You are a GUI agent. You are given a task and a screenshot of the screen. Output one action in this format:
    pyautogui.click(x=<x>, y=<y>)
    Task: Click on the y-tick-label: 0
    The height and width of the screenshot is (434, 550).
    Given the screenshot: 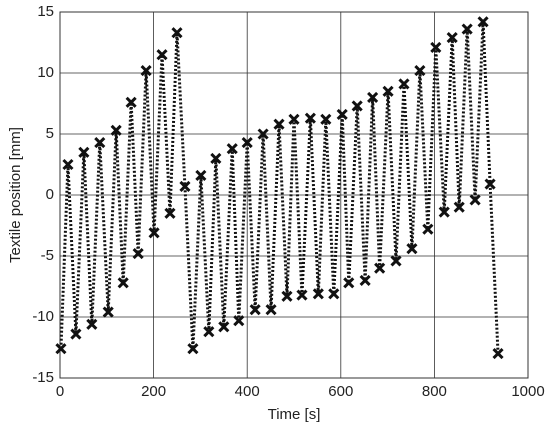 What is the action you would take?
    pyautogui.click(x=50, y=194)
    